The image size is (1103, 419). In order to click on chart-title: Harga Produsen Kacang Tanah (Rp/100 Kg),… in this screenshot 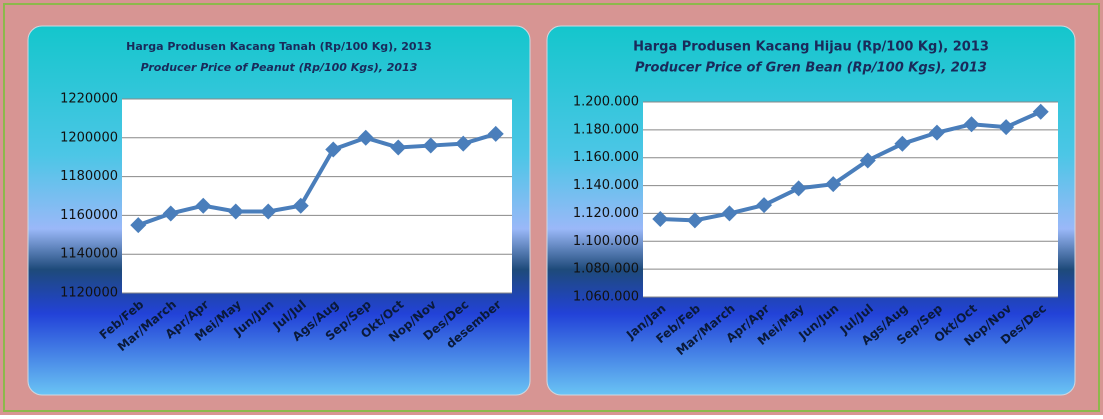, I will do `click(279, 46)`.